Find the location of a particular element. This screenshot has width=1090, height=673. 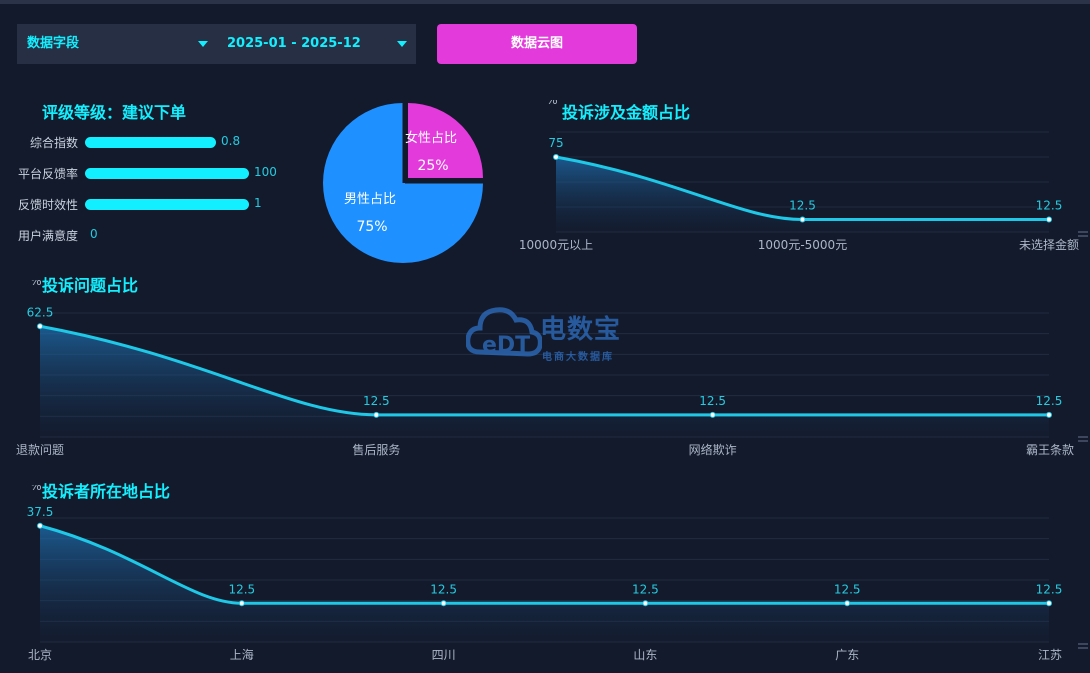

location-chart-title: 投诉者所在地占比 is located at coordinates (106, 491).